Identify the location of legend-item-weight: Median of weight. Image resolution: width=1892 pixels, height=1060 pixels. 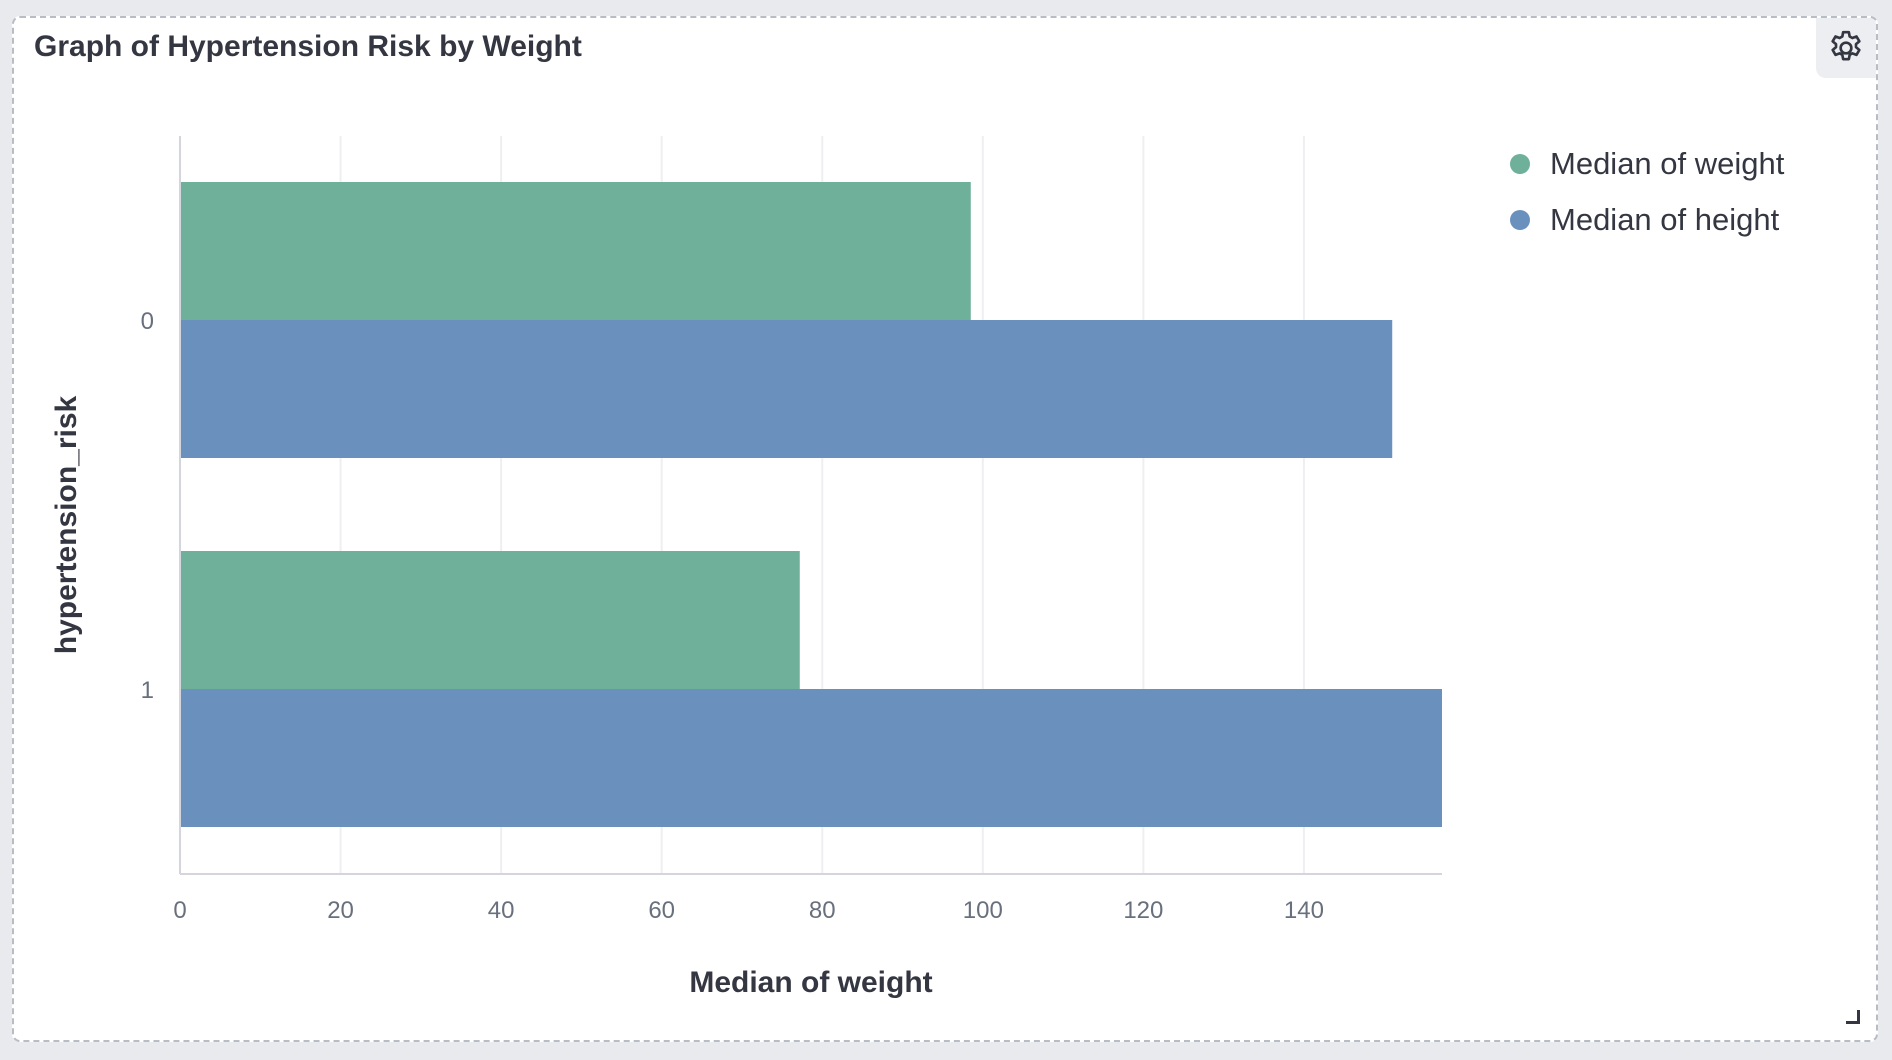
(1647, 164).